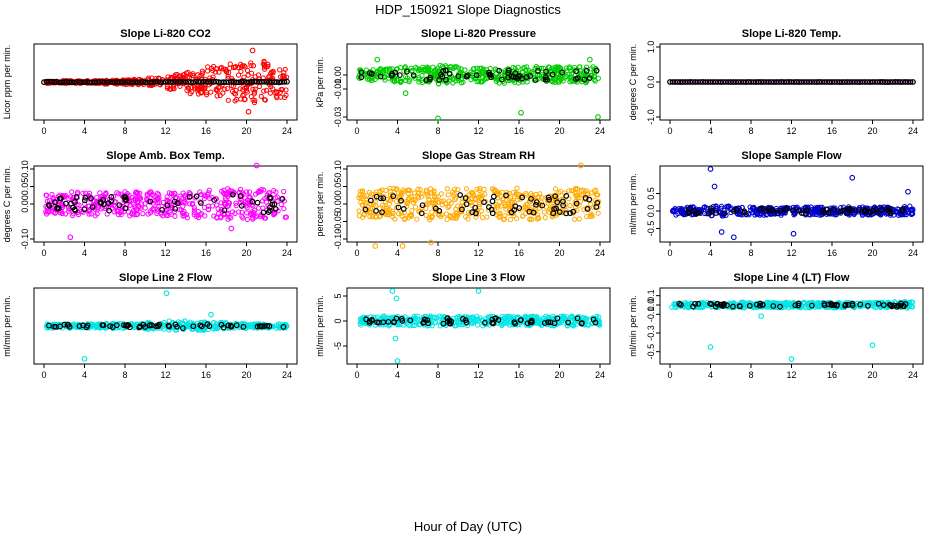 The image size is (936, 540). I want to click on panel-title: Slope Li-820 Temp., so click(791, 34).